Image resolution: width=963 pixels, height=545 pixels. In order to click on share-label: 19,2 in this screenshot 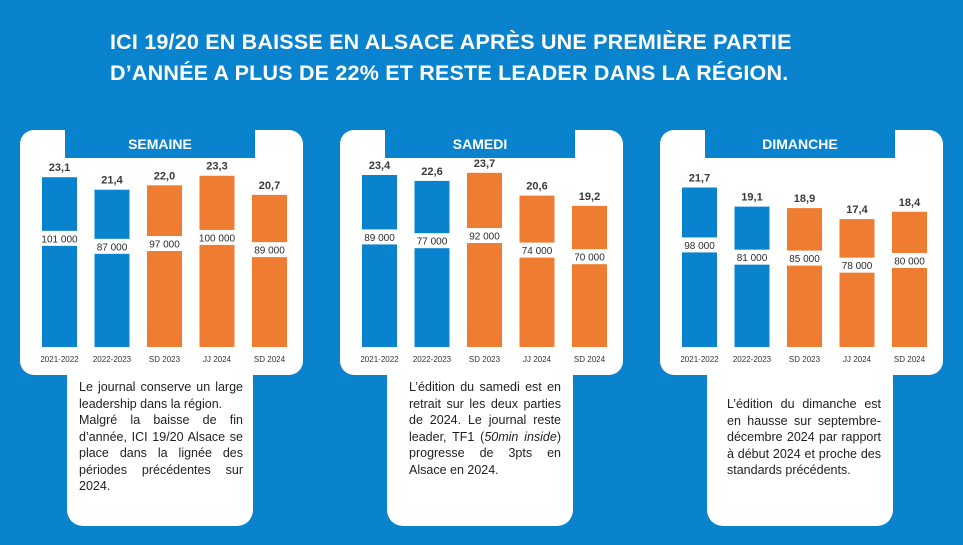, I will do `click(589, 197)`.